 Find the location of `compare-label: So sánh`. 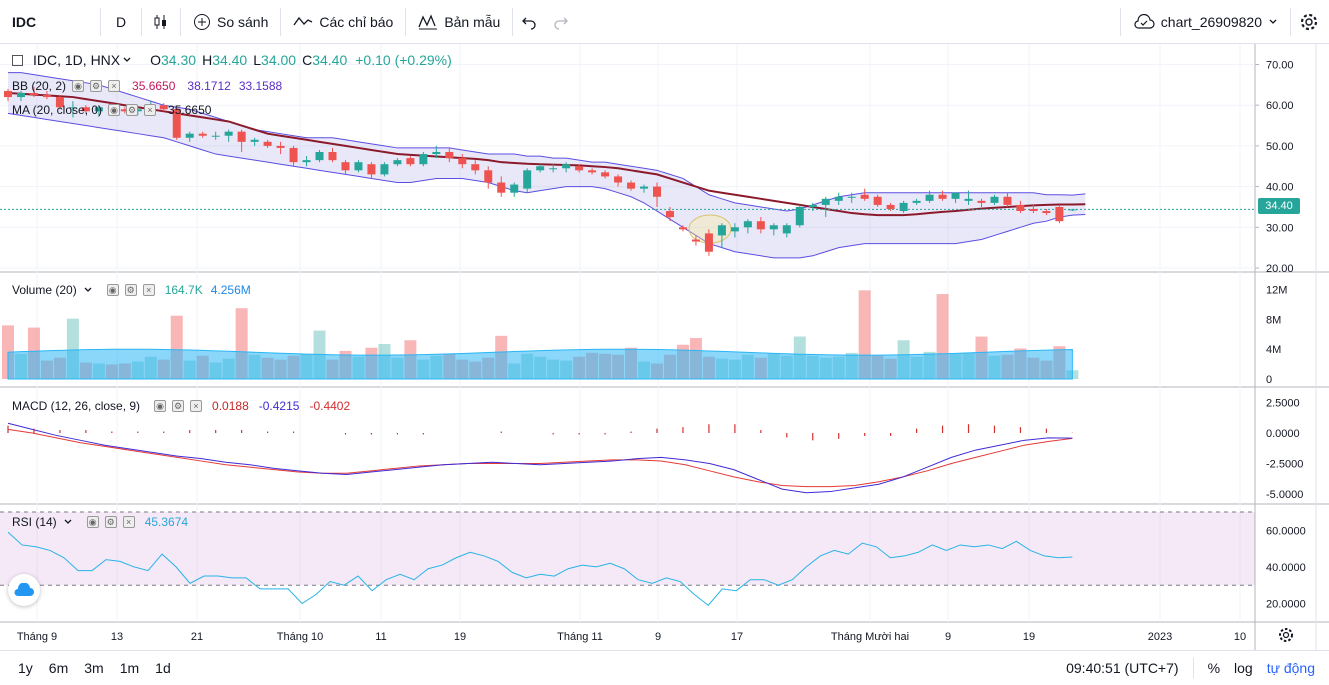

compare-label: So sánh is located at coordinates (243, 21).